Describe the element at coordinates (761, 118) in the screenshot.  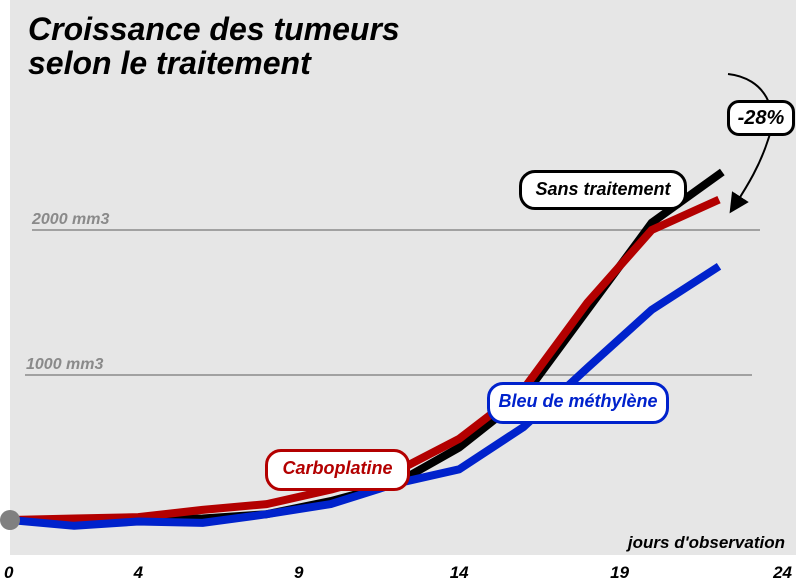
I see `reduction-badge: -28%` at that location.